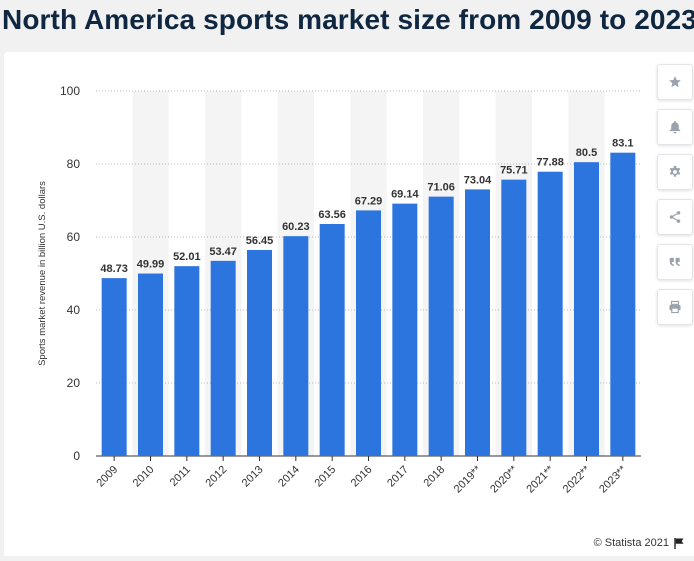  I want to click on cite-button, so click(675, 262).